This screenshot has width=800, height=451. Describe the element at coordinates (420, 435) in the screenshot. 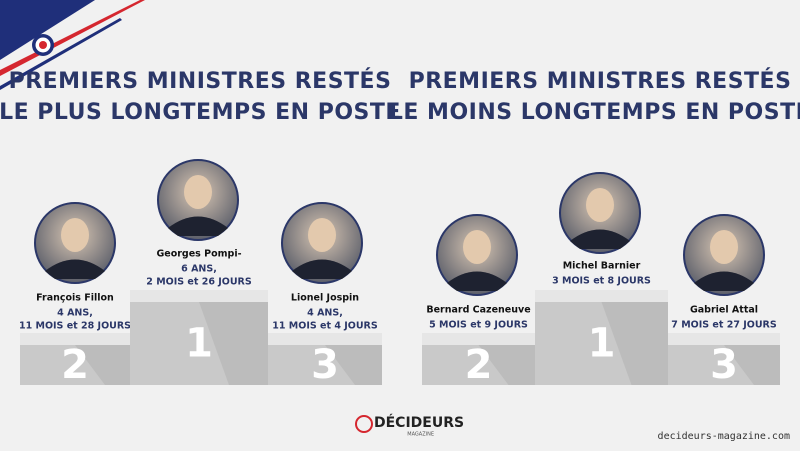

I see `logo-sub: MAGAZINE` at that location.